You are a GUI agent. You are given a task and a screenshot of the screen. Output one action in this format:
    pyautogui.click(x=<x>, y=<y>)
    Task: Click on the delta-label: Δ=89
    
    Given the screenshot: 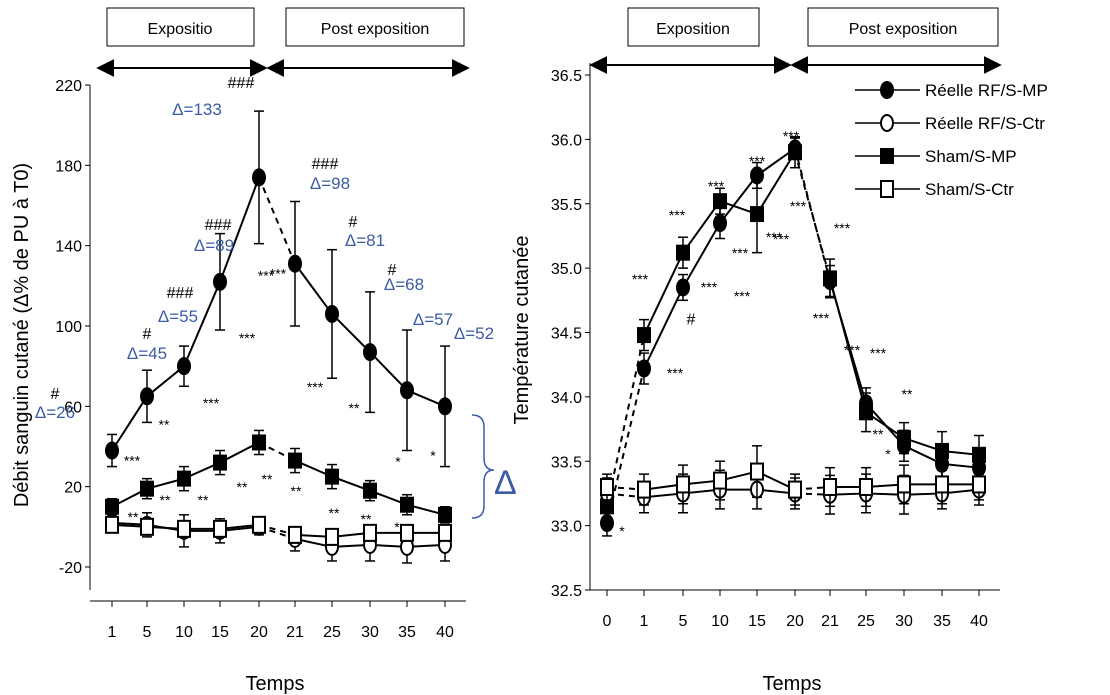 What is the action you would take?
    pyautogui.click(x=214, y=245)
    